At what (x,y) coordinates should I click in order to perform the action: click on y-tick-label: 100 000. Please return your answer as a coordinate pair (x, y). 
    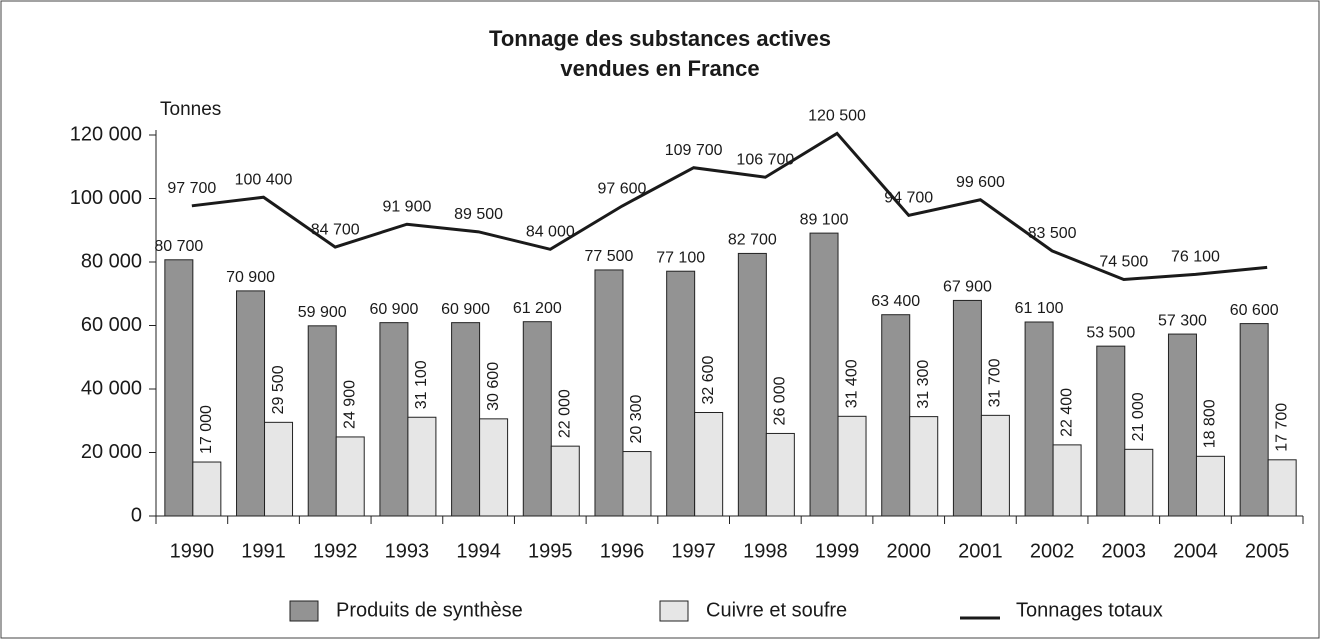
    Looking at the image, I should click on (106, 198).